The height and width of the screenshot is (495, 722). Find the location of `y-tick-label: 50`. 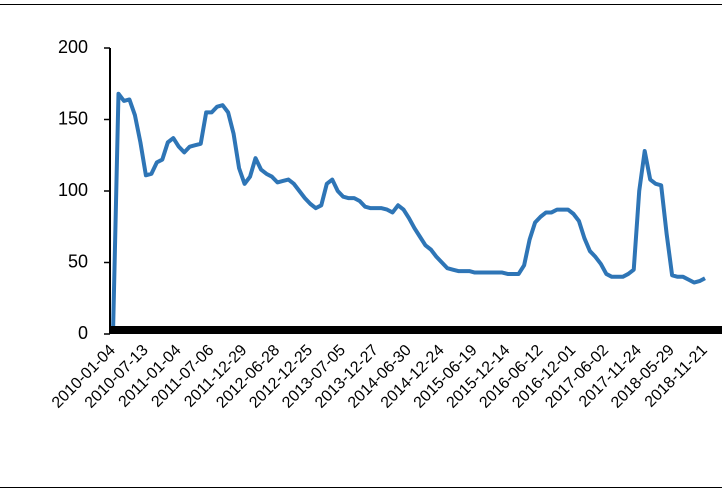

y-tick-label: 50 is located at coordinates (78, 261).